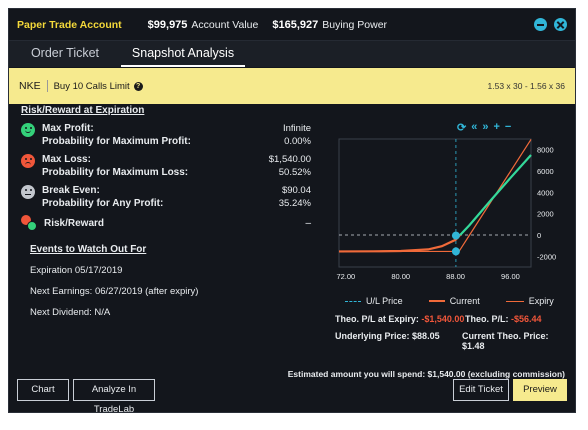  Describe the element at coordinates (43, 390) in the screenshot. I see `chart-button: Chart` at that location.